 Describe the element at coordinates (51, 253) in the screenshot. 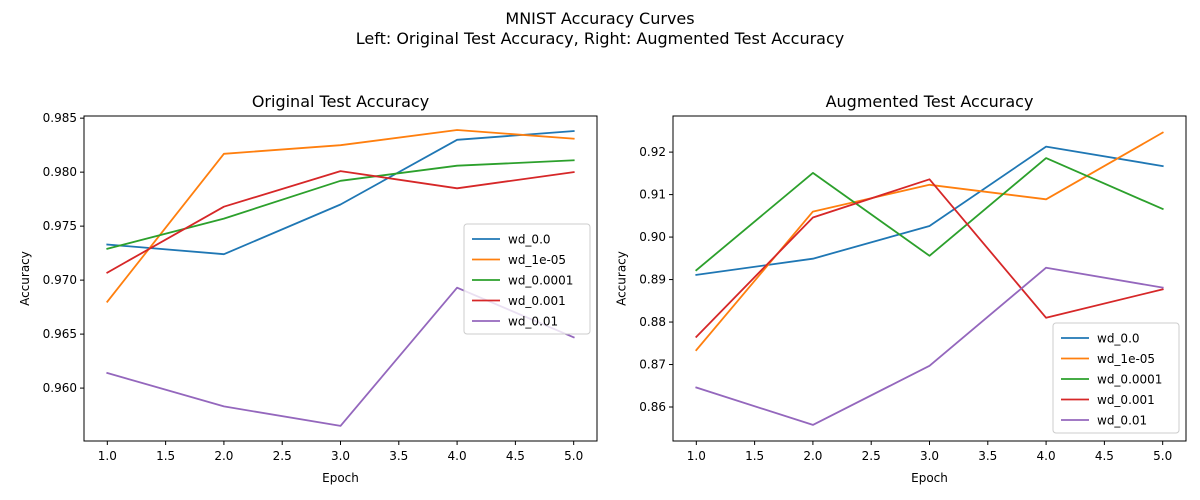

I see `y-axis: 0.960 0.965 0.970 0.975 0.980 0.985 Accuracy` at that location.